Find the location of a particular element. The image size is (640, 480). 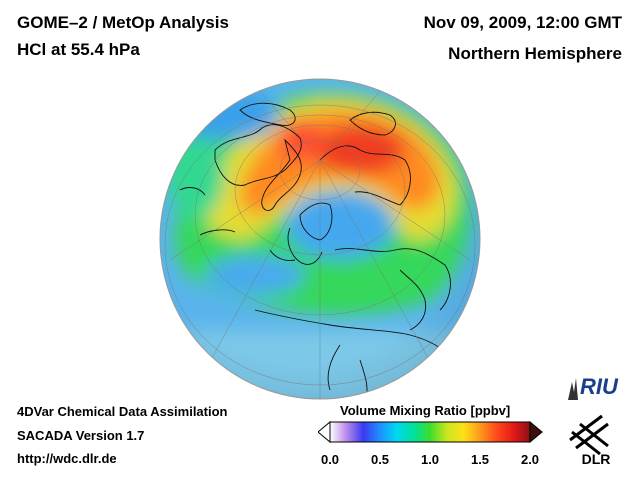

map-datetime: Nov 09, 2009, 12:00 GMT is located at coordinates (522, 22).